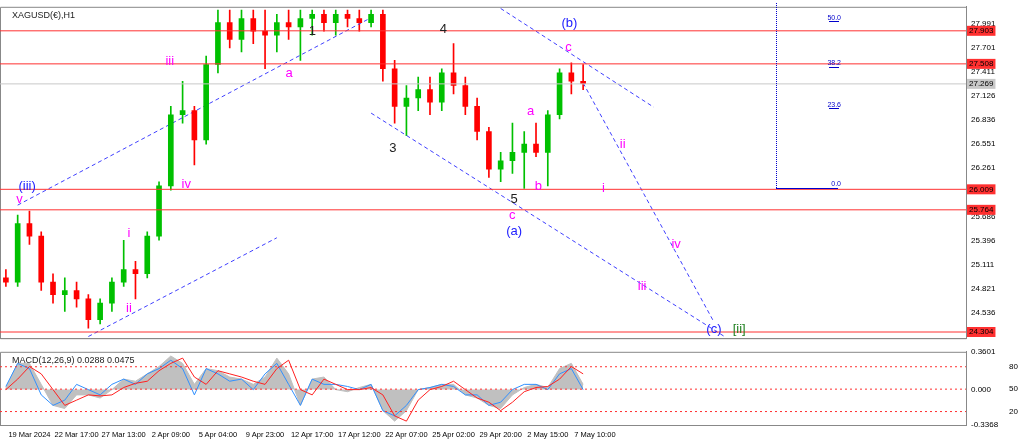  Describe the element at coordinates (984, 23) in the screenshot. I see `y-tick-label: 27.991` at that location.